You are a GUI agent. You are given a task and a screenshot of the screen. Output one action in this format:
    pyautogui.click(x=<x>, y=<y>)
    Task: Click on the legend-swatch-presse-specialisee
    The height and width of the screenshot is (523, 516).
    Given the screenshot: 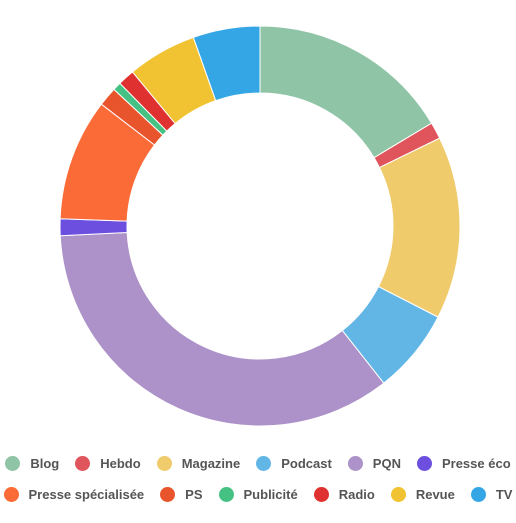 What is the action you would take?
    pyautogui.click(x=11, y=494)
    